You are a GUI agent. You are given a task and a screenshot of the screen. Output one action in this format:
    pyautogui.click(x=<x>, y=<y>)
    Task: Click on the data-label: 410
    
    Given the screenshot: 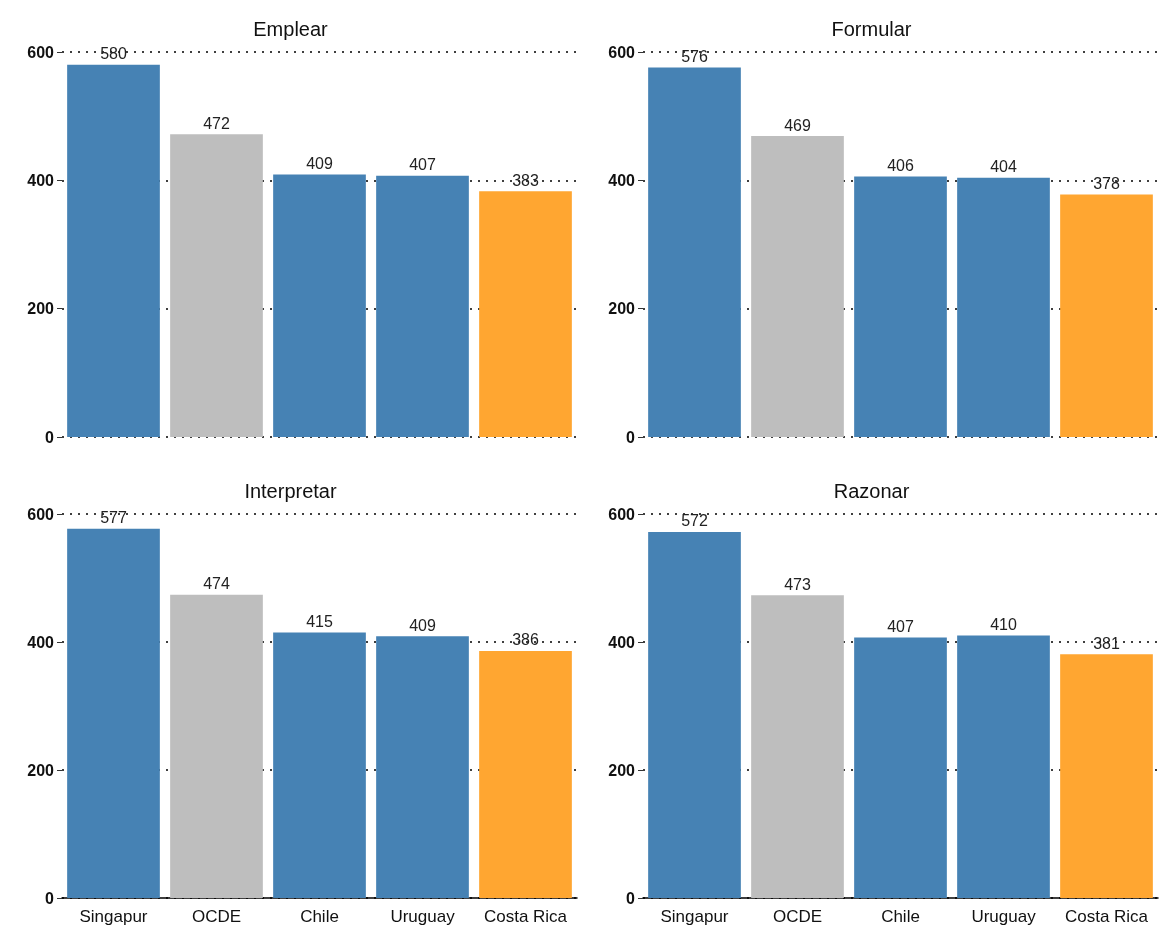 What is the action you would take?
    pyautogui.click(x=1003, y=625)
    